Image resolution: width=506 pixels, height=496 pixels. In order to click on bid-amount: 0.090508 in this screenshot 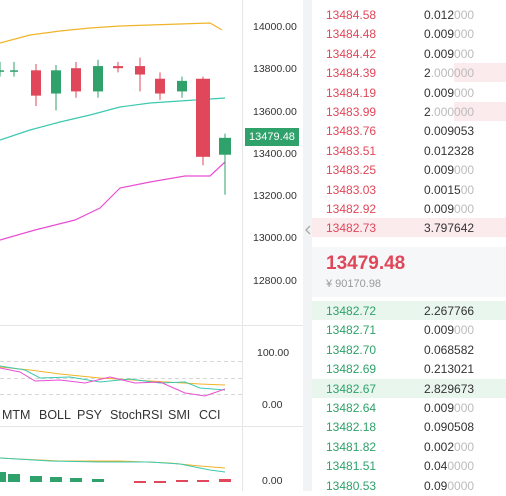, I will do `click(449, 427)`.